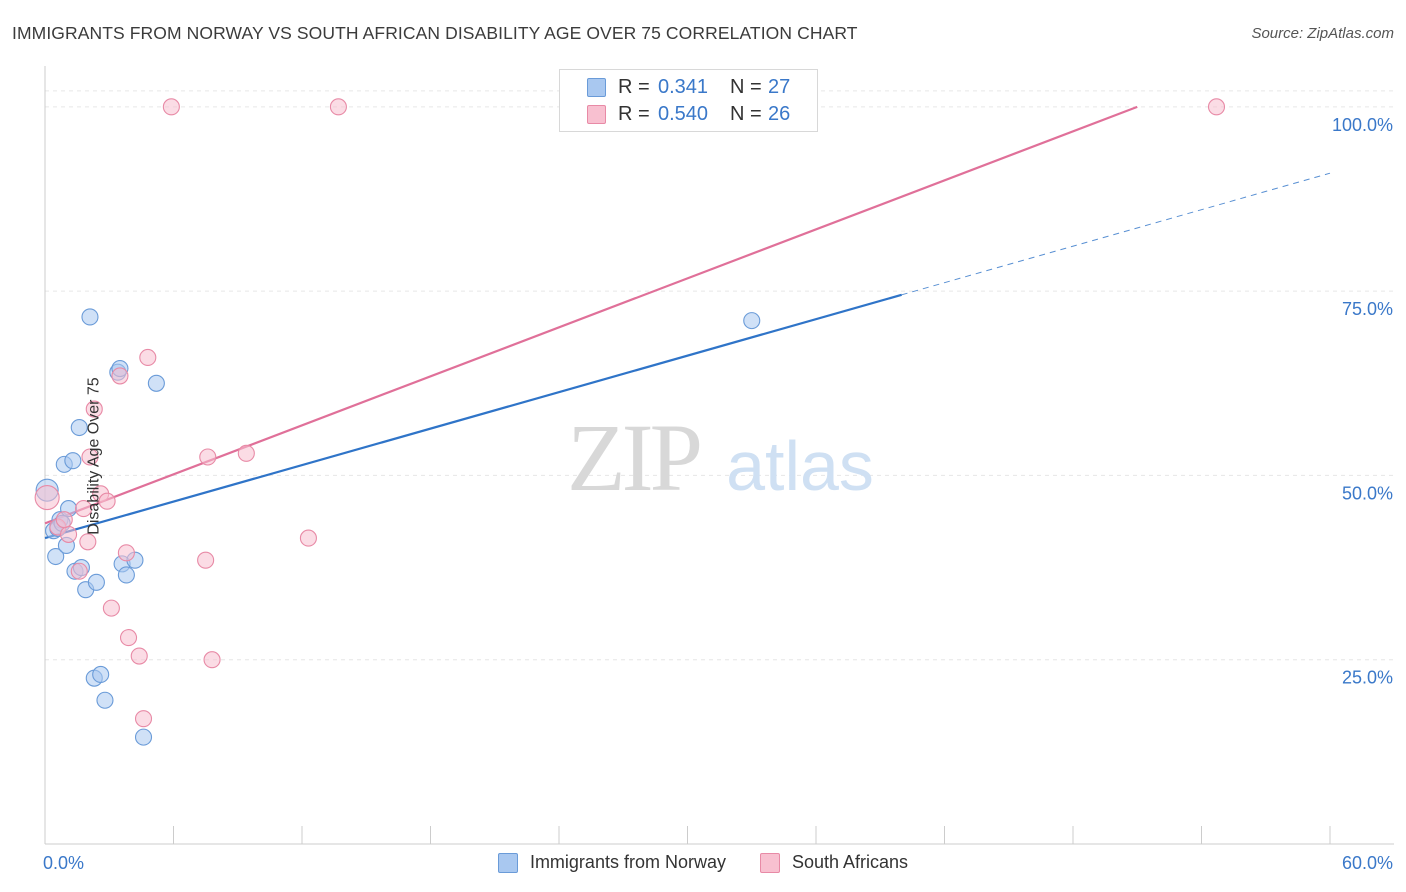  I want to click on legend-r-value: 0.540, so click(683, 113).